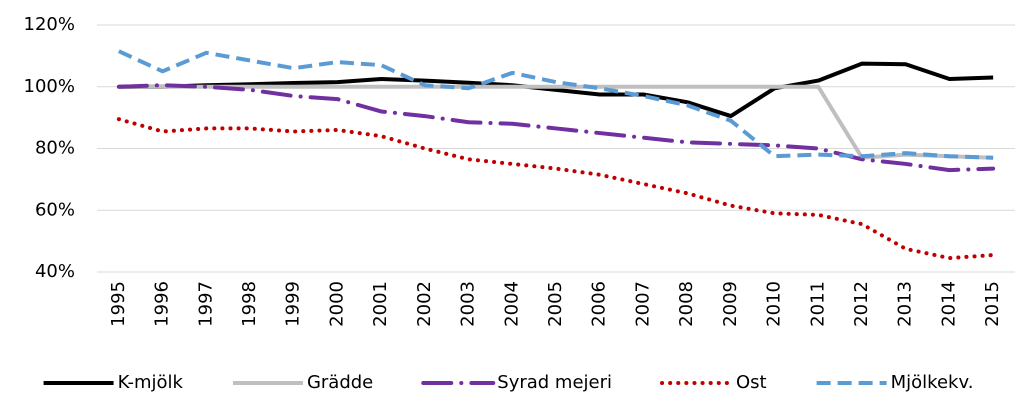 This screenshot has height=400, width=1017. Describe the element at coordinates (751, 382) in the screenshot. I see `legend-label: Ost` at that location.